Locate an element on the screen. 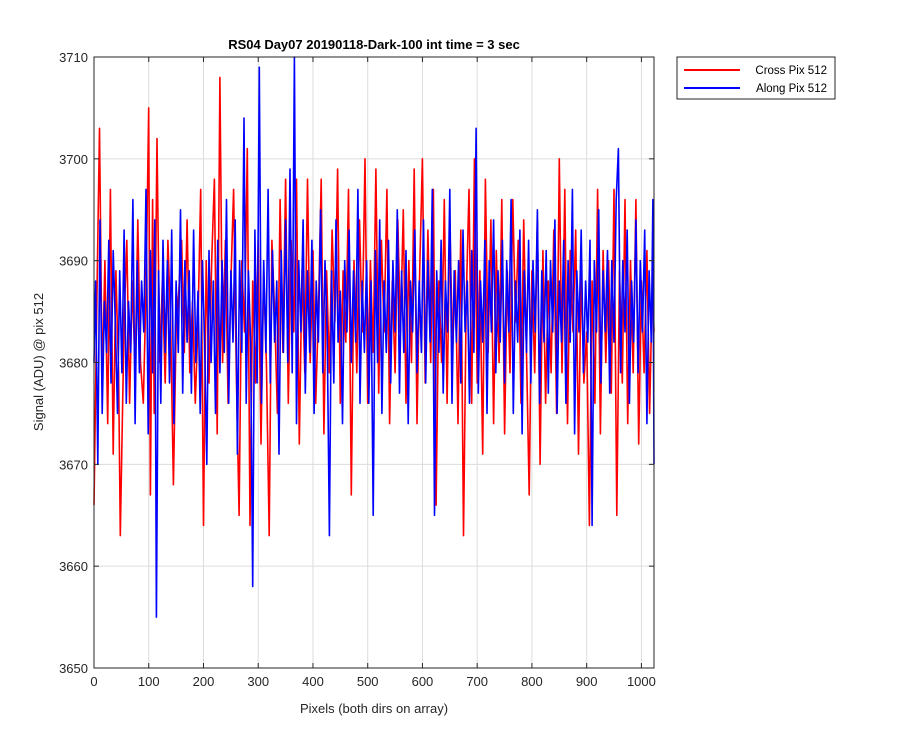 The width and height of the screenshot is (900, 750). legend-label-cross: Cross Pix 512 is located at coordinates (791, 71).